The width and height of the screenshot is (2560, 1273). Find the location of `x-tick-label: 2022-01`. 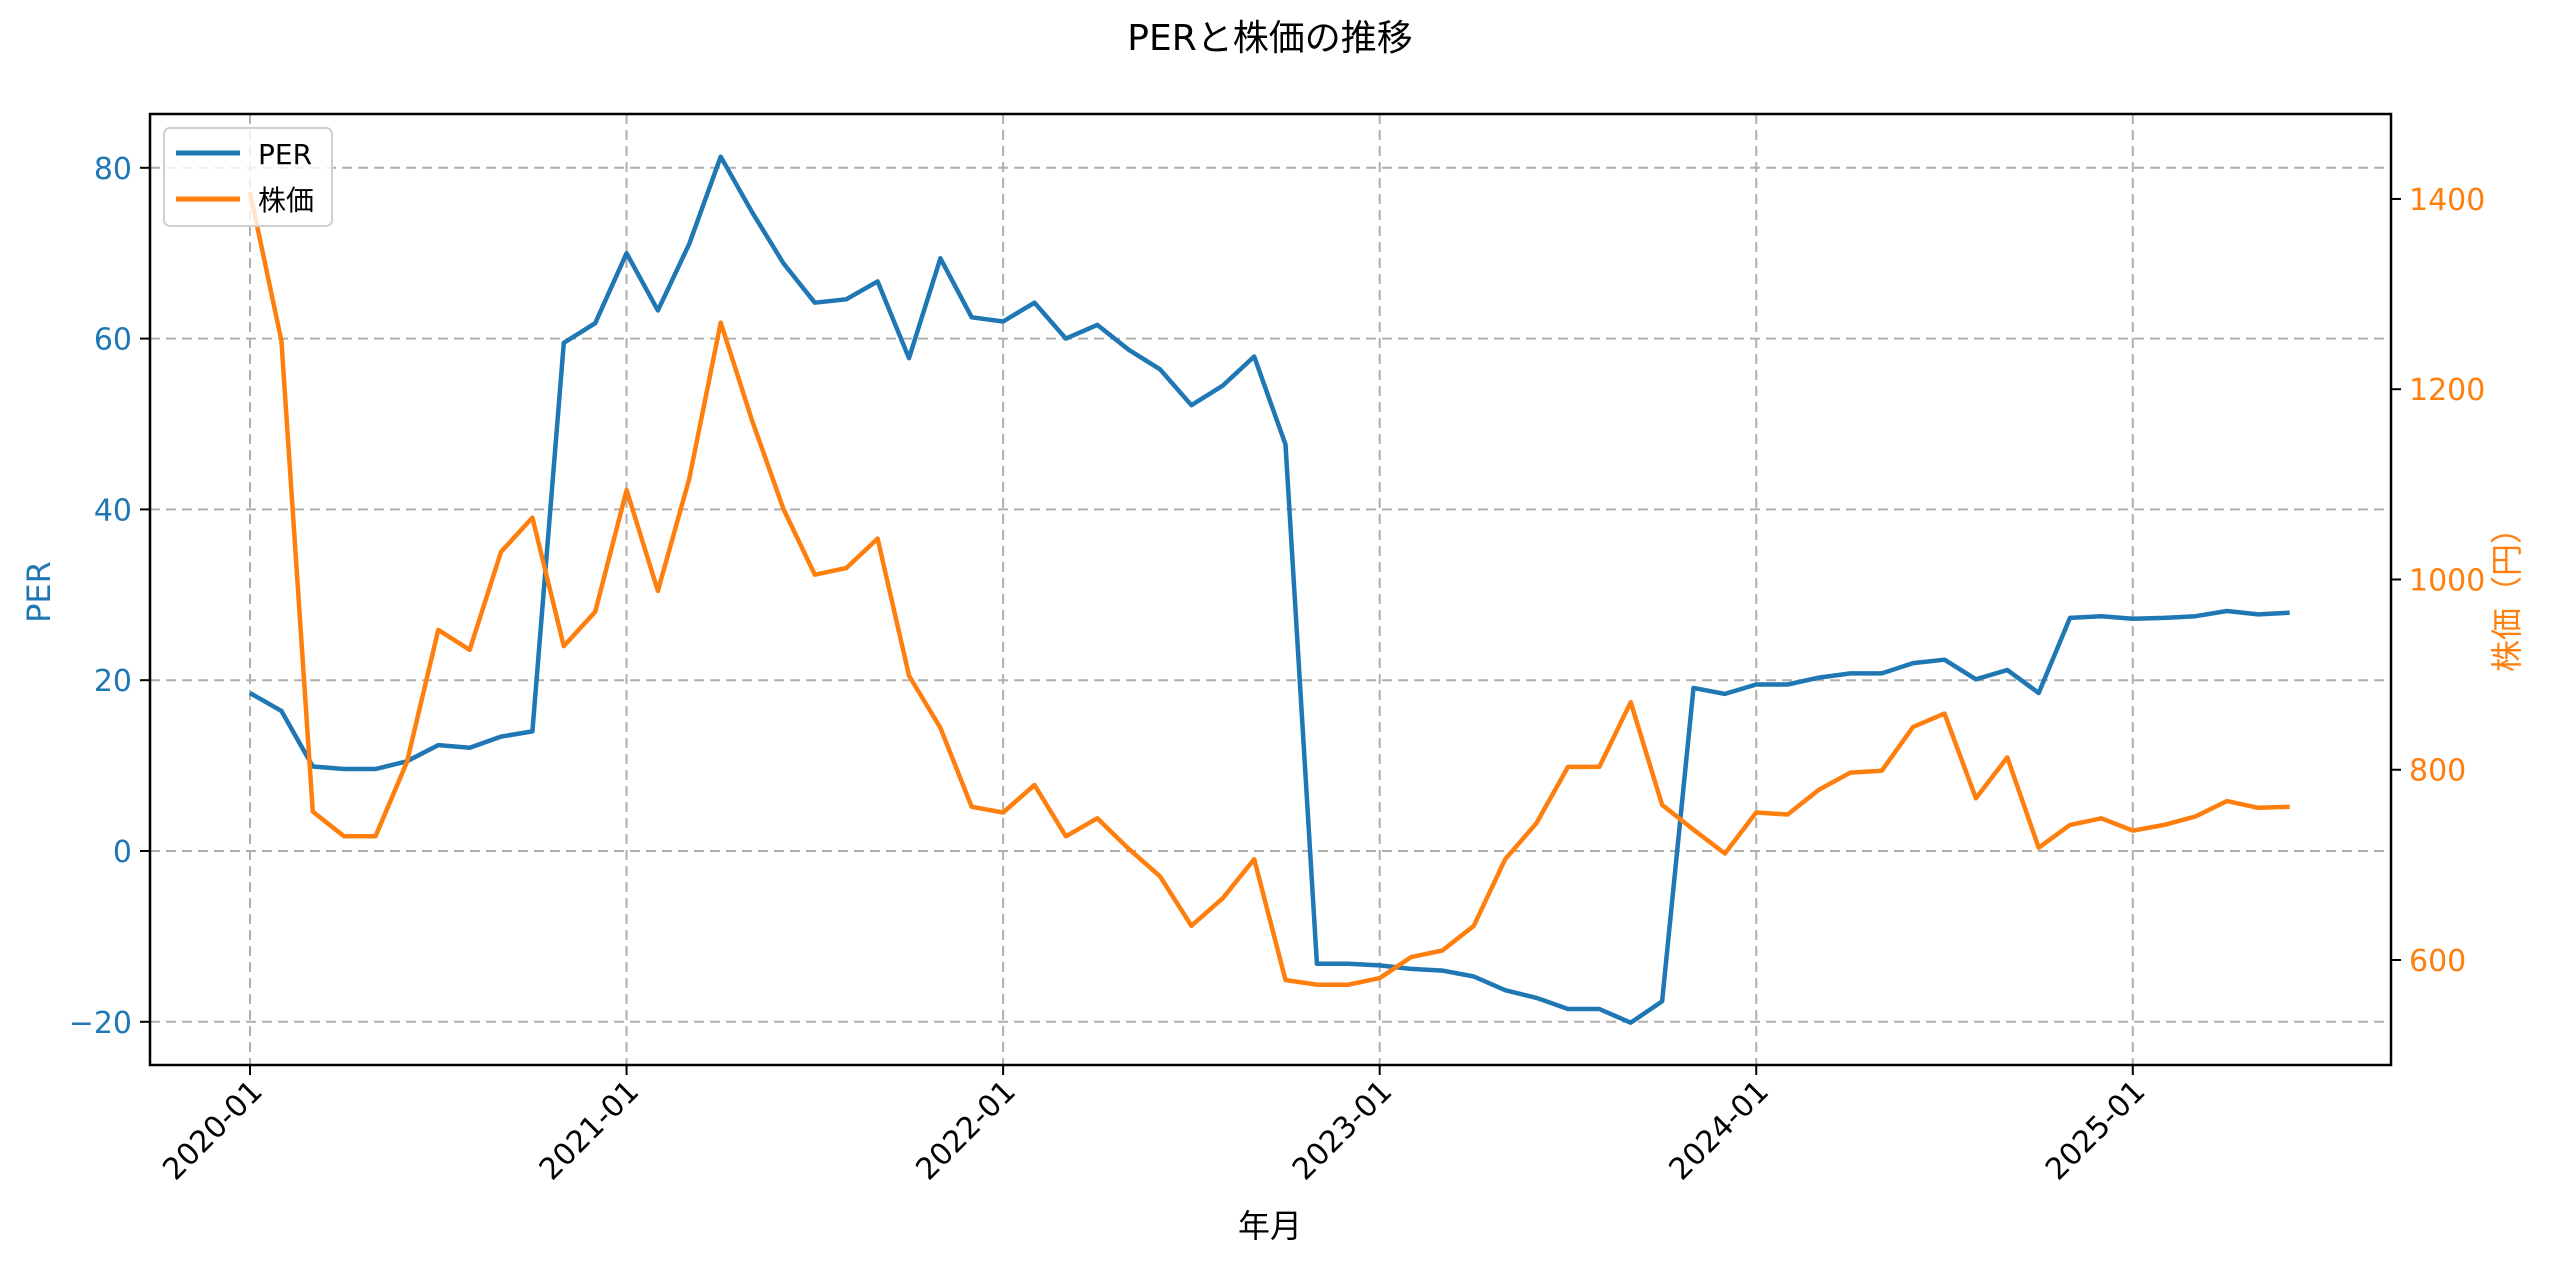

x-tick-label: 2022-01 is located at coordinates (965, 1130).